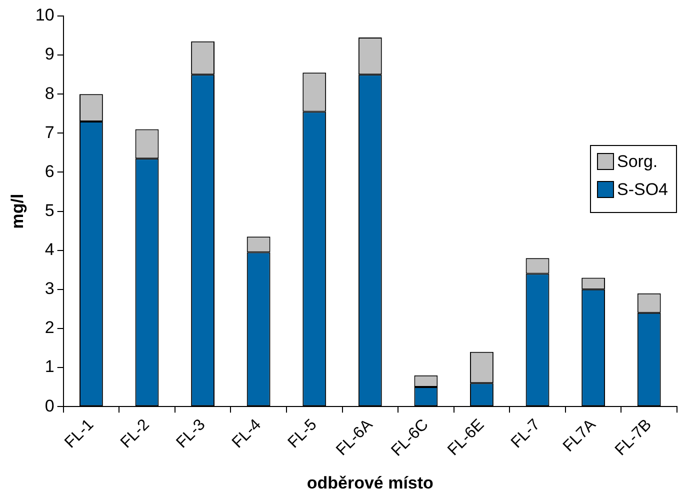 The width and height of the screenshot is (679, 502). I want to click on y-tick-label: 7, so click(49, 132).